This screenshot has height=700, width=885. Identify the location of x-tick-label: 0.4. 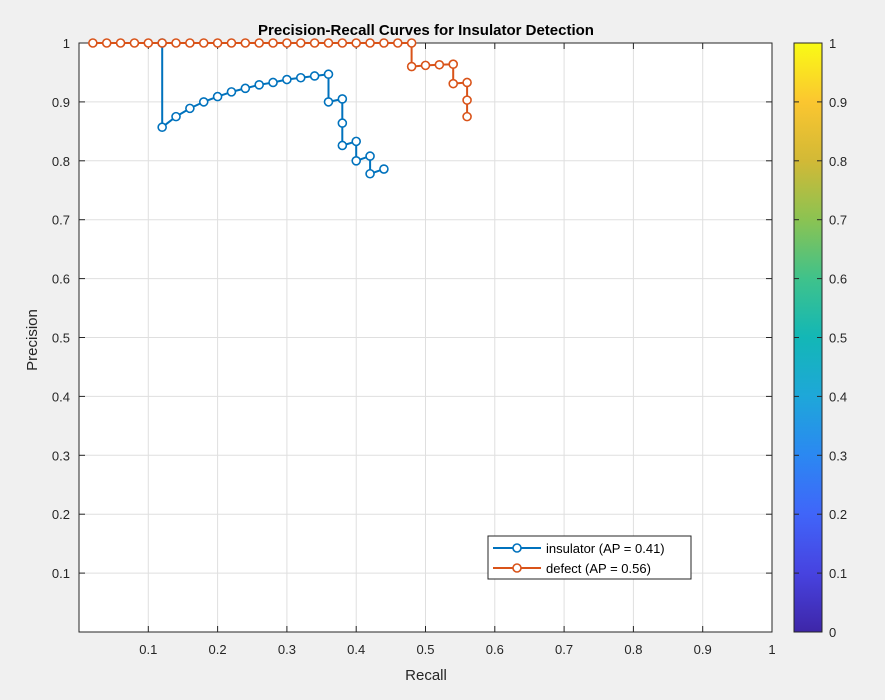
(356, 649).